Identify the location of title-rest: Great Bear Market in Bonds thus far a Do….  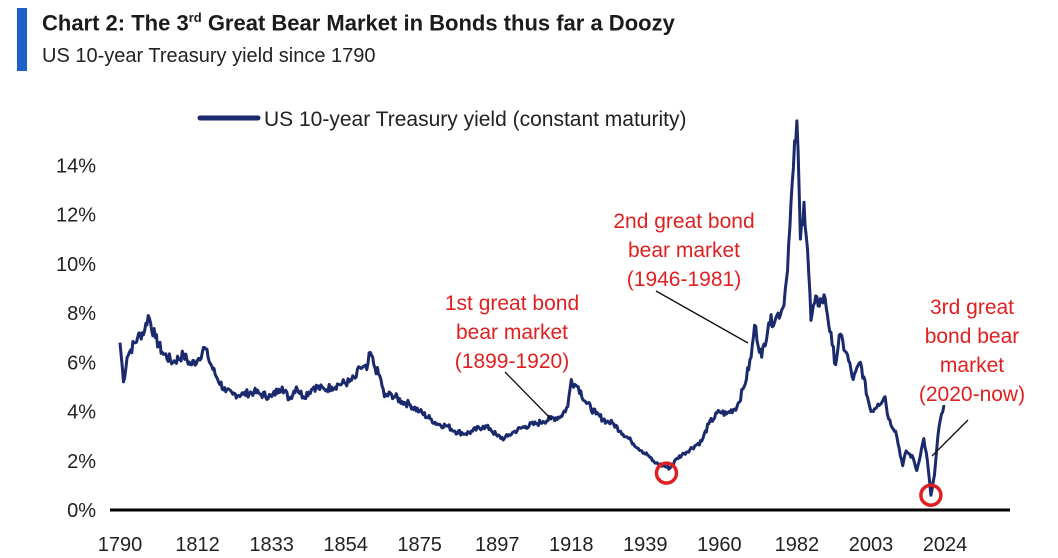
(438, 23).